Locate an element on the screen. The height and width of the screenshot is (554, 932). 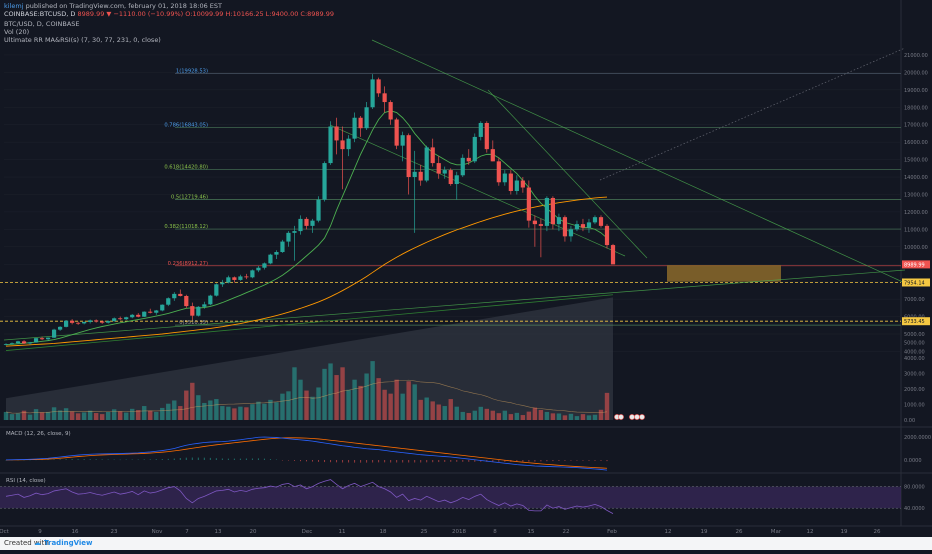
price-tick-label: 7000.00 is located at coordinates (914, 300).